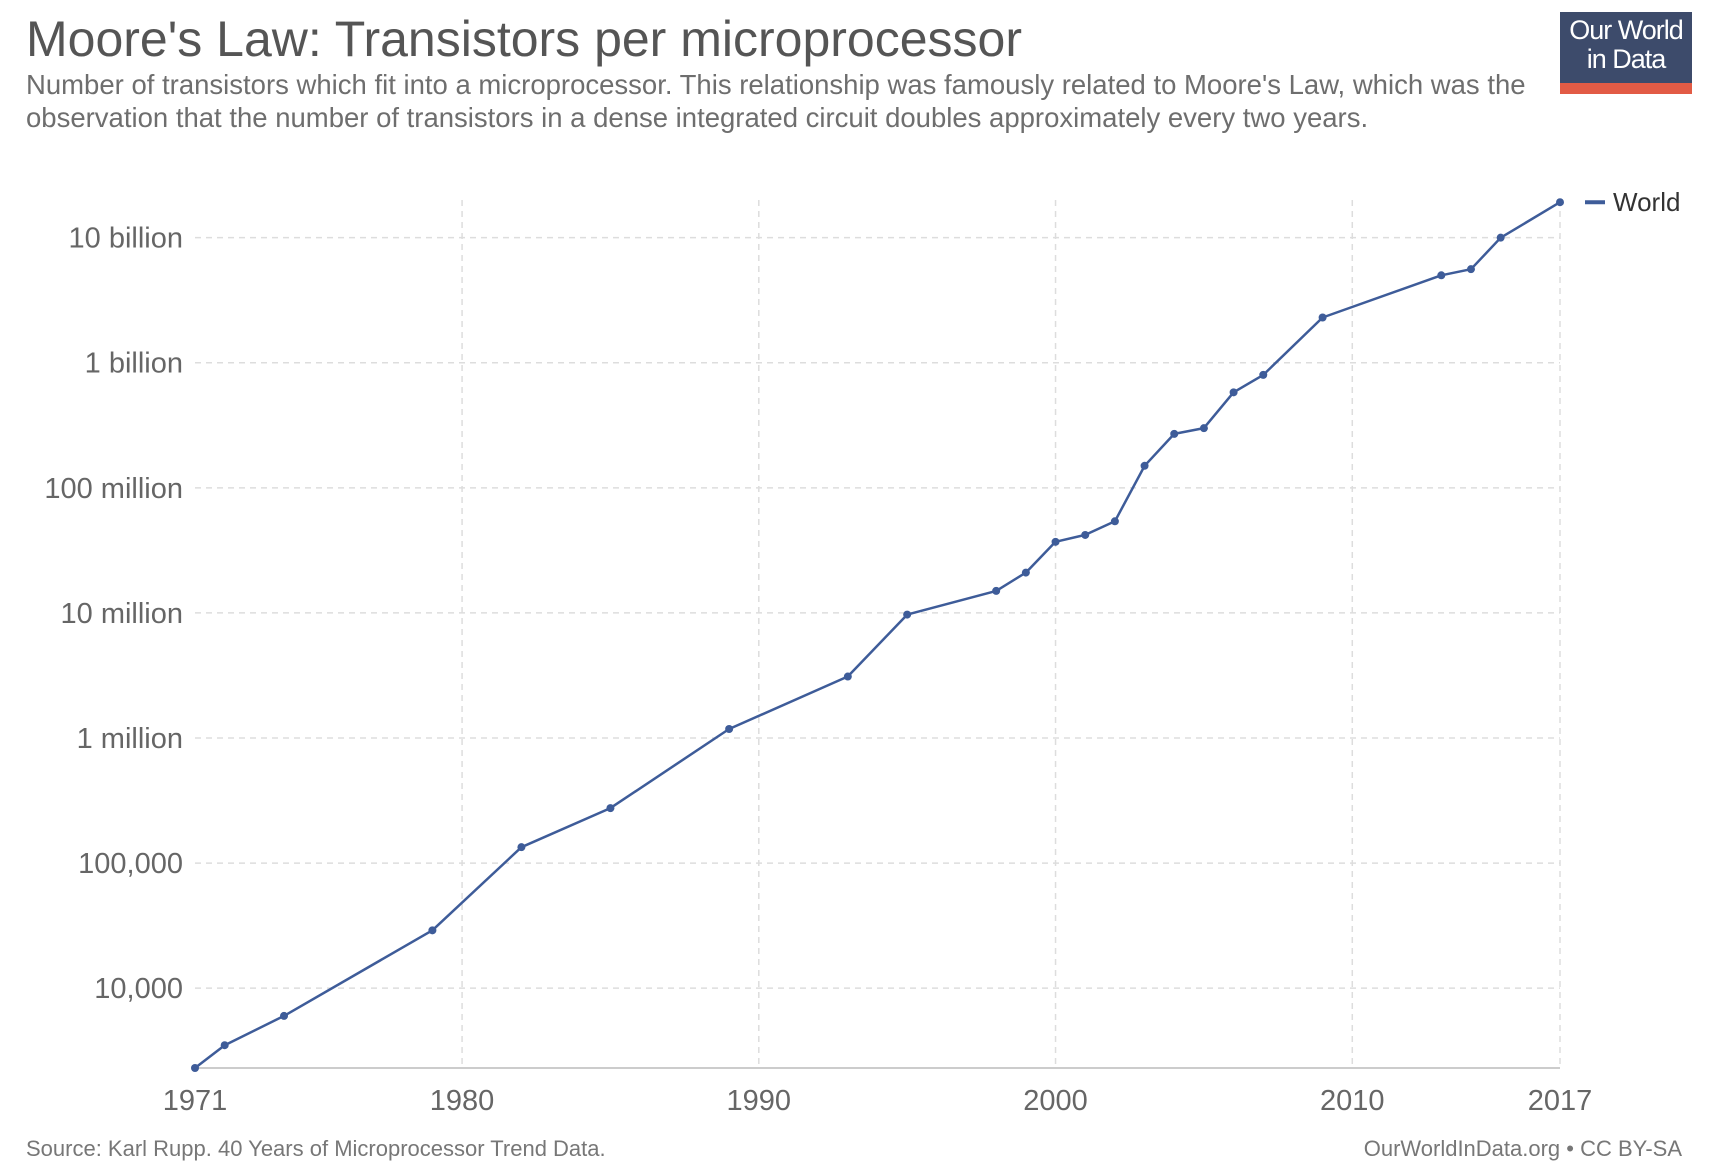  What do you see at coordinates (1522, 1148) in the screenshot?
I see `license-credit: OurWorldInData.org • CC BY-SA` at bounding box center [1522, 1148].